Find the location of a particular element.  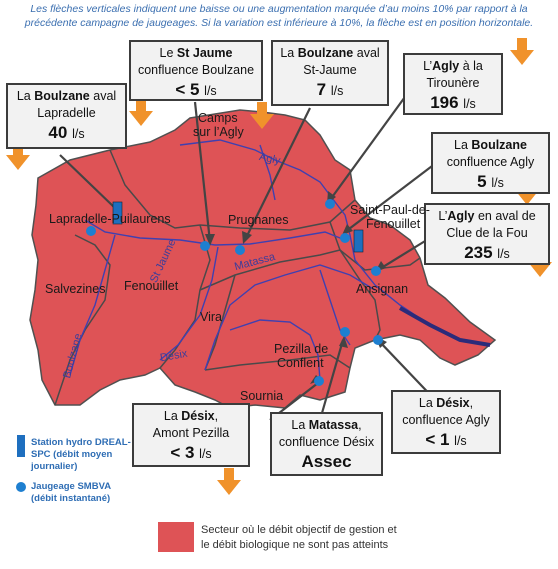

trend-arrow-stjaume is located at coordinates (141, 112).